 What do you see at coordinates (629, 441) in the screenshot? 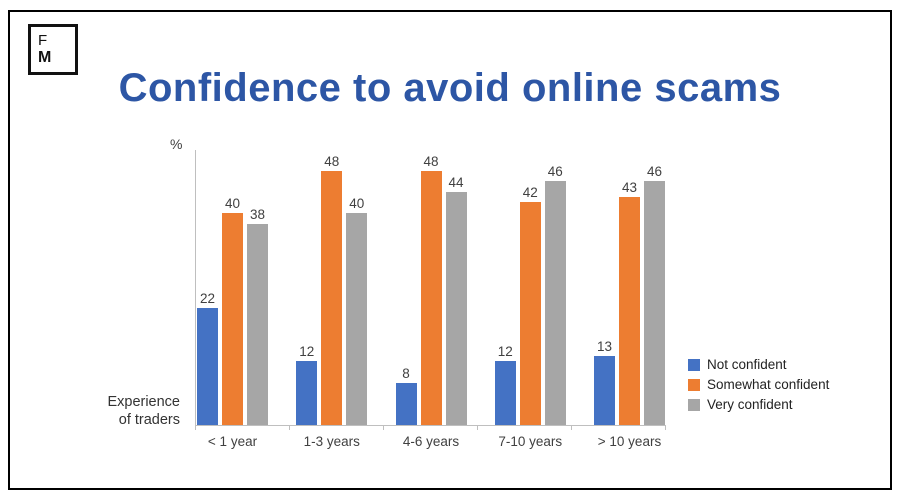
I see `category-label: > 10 years` at bounding box center [629, 441].